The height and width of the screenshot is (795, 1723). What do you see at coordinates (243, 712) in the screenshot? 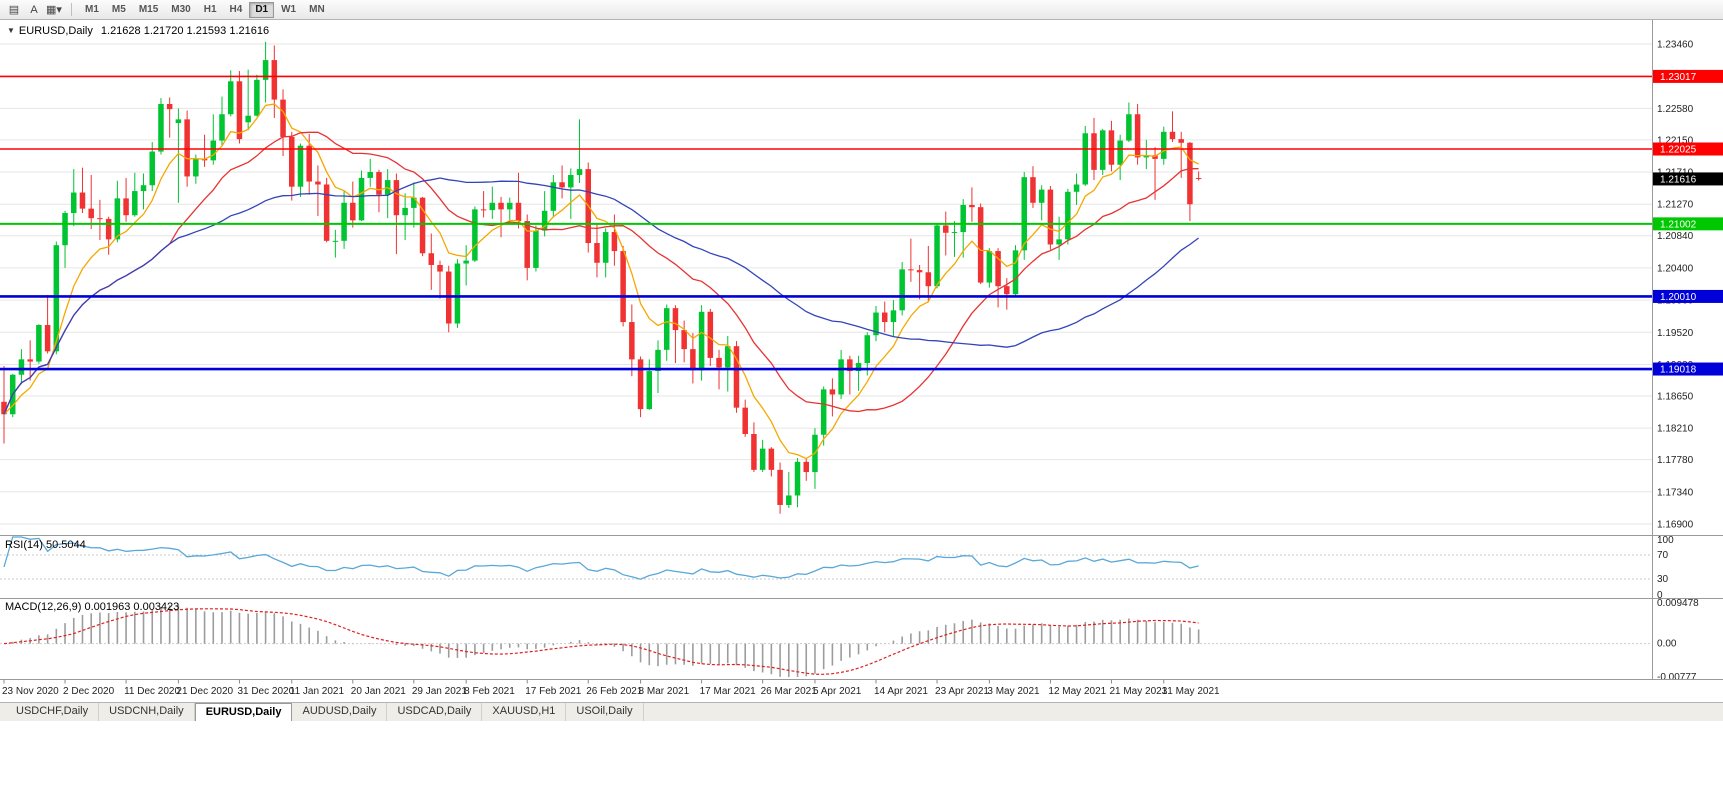
I see `chart-tab-eurusd: EURUSD,Daily` at bounding box center [243, 712].